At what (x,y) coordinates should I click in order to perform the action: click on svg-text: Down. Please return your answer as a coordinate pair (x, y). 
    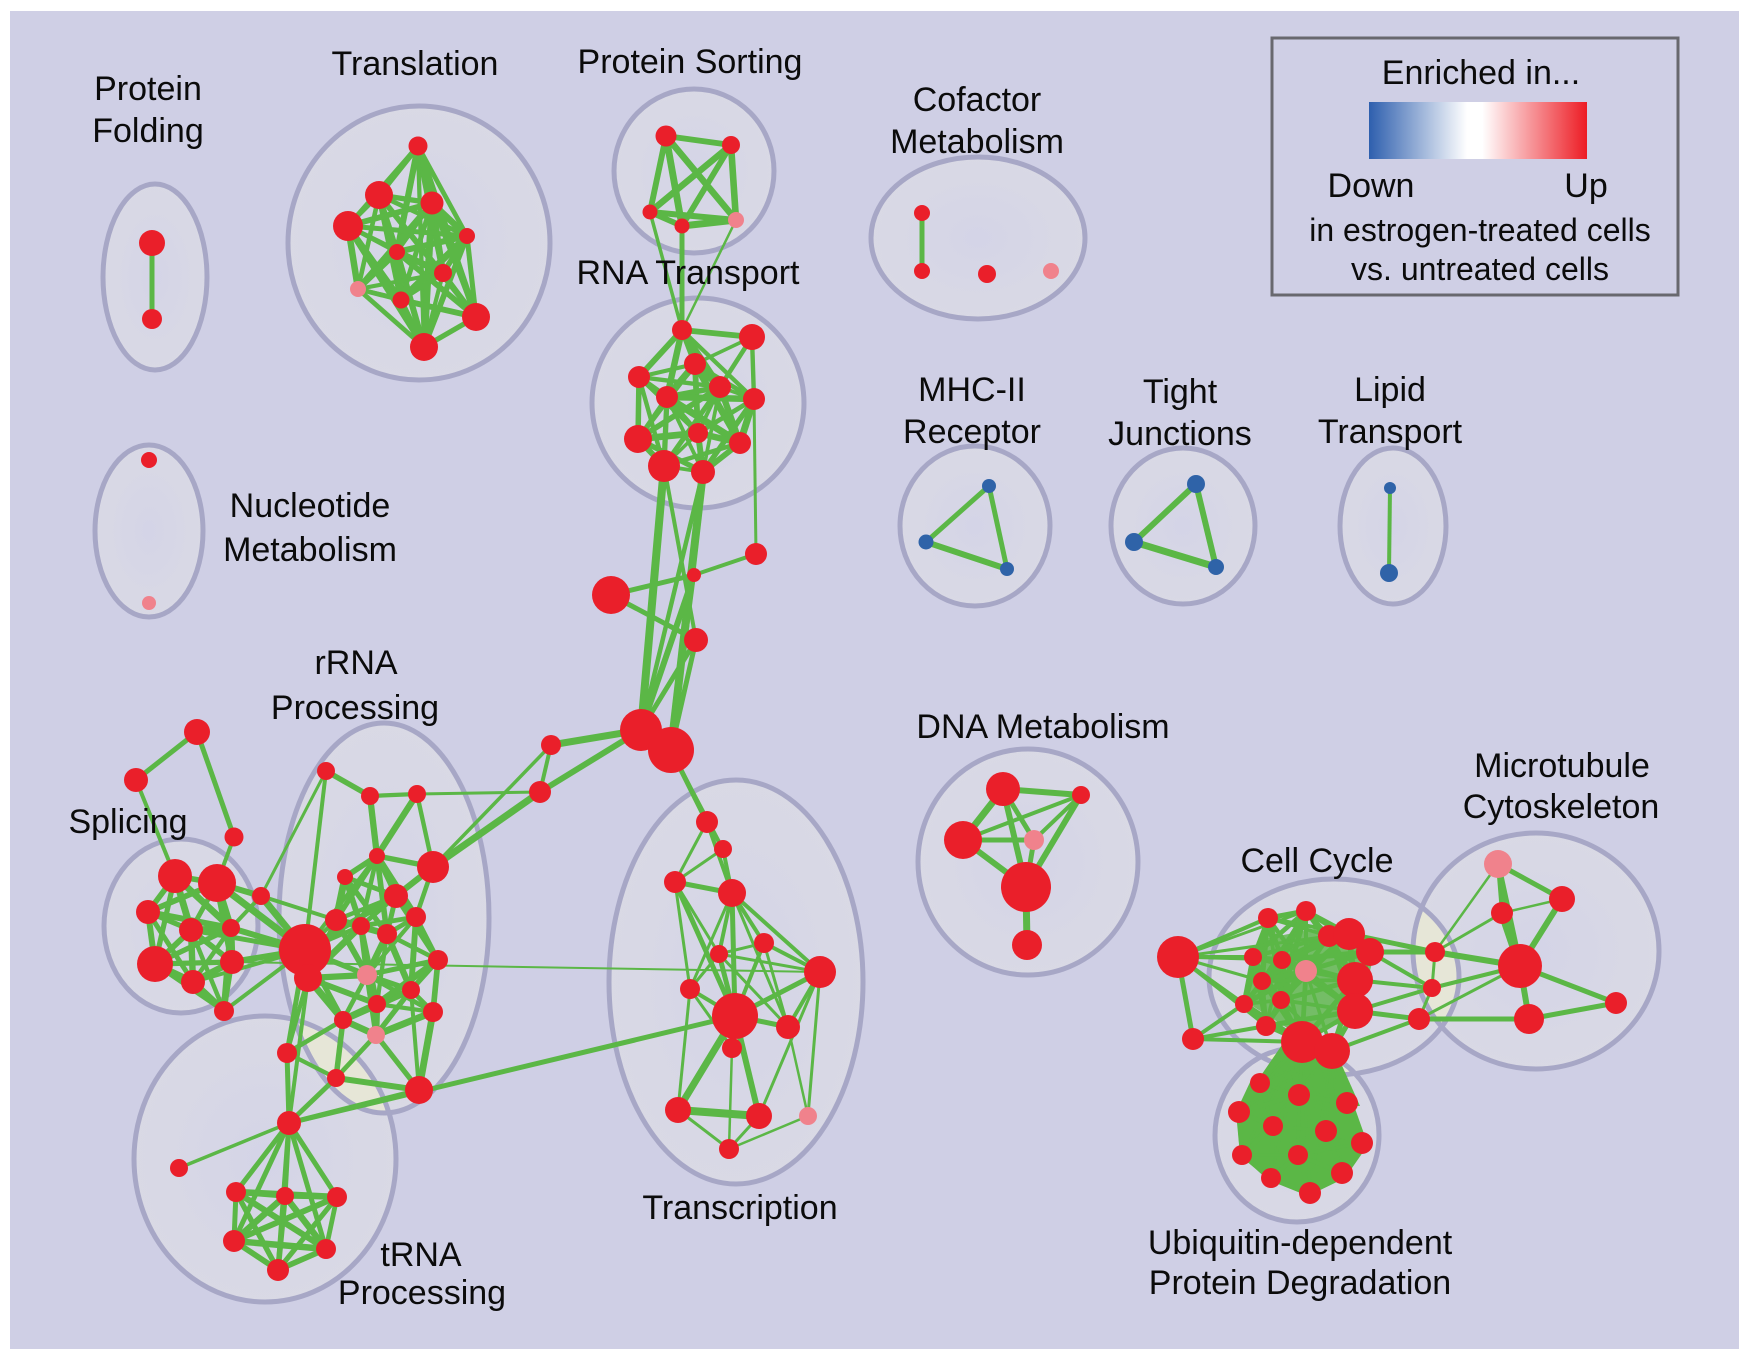
    Looking at the image, I should click on (1371, 186).